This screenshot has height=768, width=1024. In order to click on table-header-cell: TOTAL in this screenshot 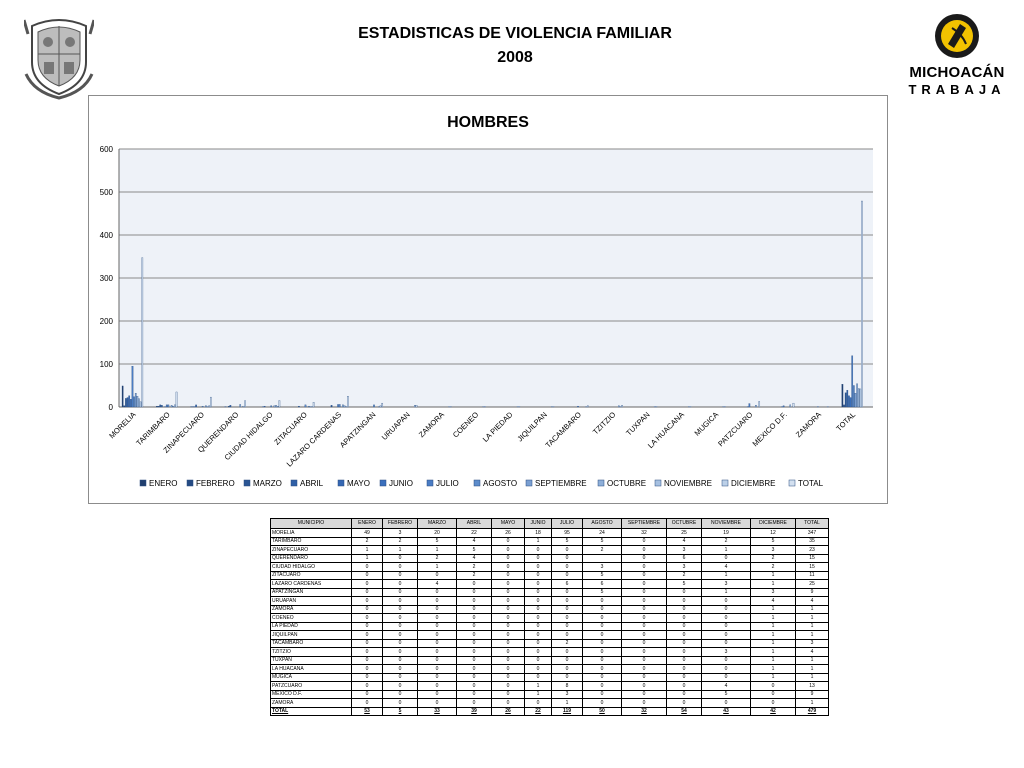, I will do `click(812, 523)`.